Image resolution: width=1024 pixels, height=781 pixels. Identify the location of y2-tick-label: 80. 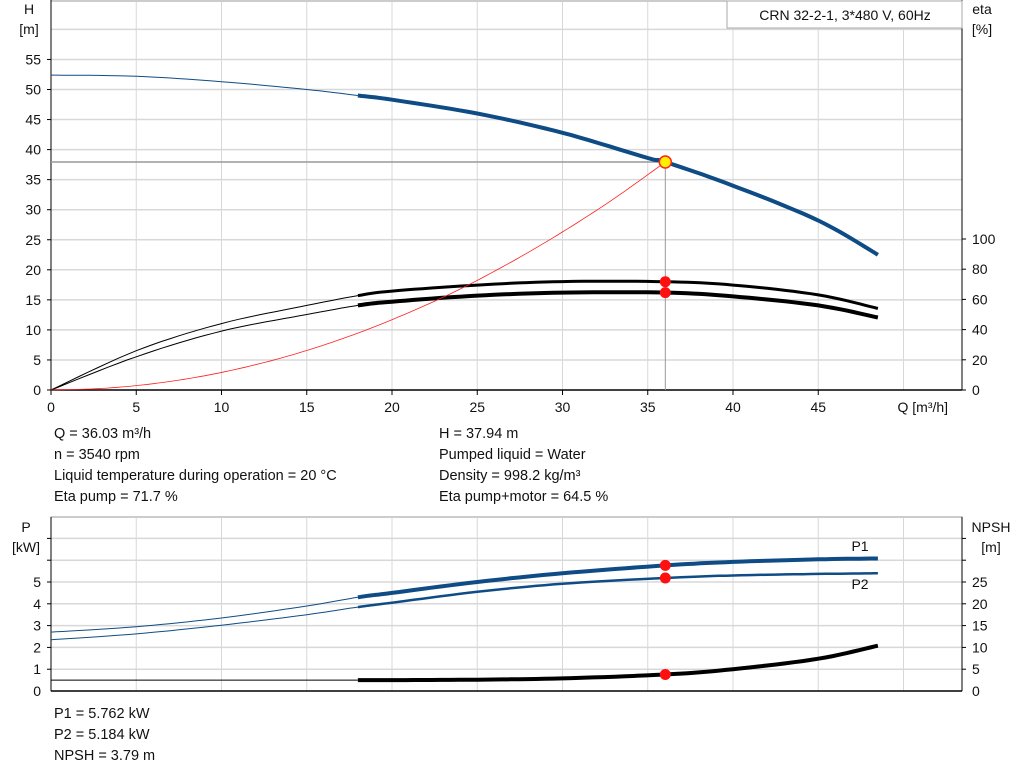
(980, 269).